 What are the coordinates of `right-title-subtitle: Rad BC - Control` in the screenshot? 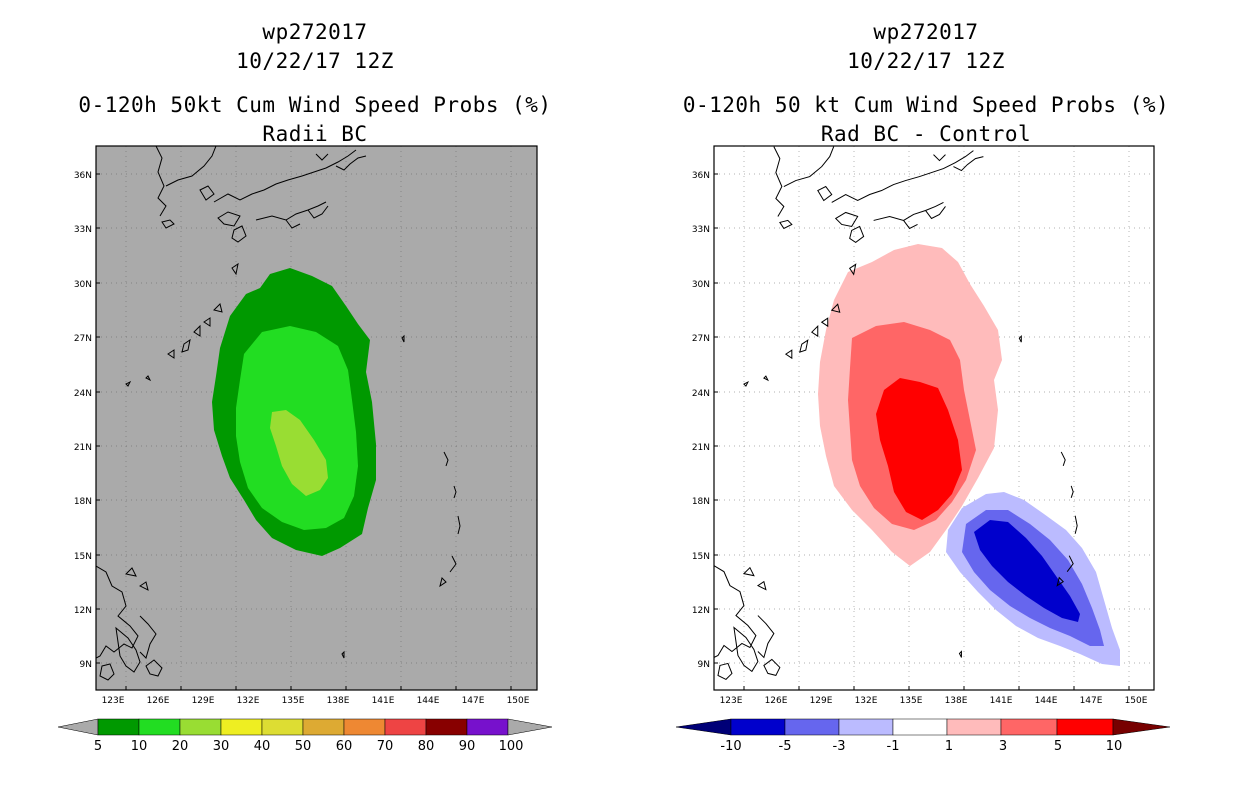 It's located at (926, 134).